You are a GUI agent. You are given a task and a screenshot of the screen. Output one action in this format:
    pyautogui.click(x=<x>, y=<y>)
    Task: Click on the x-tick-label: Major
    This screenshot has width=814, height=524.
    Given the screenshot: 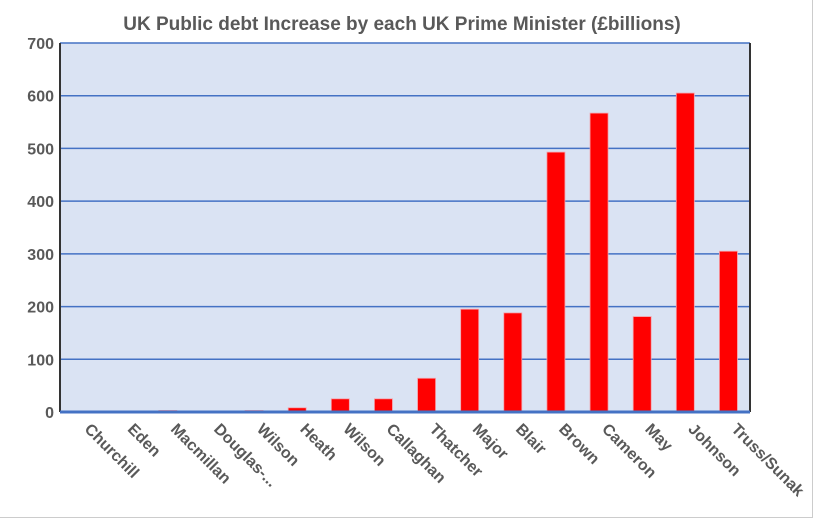 What is the action you would take?
    pyautogui.click(x=490, y=442)
    